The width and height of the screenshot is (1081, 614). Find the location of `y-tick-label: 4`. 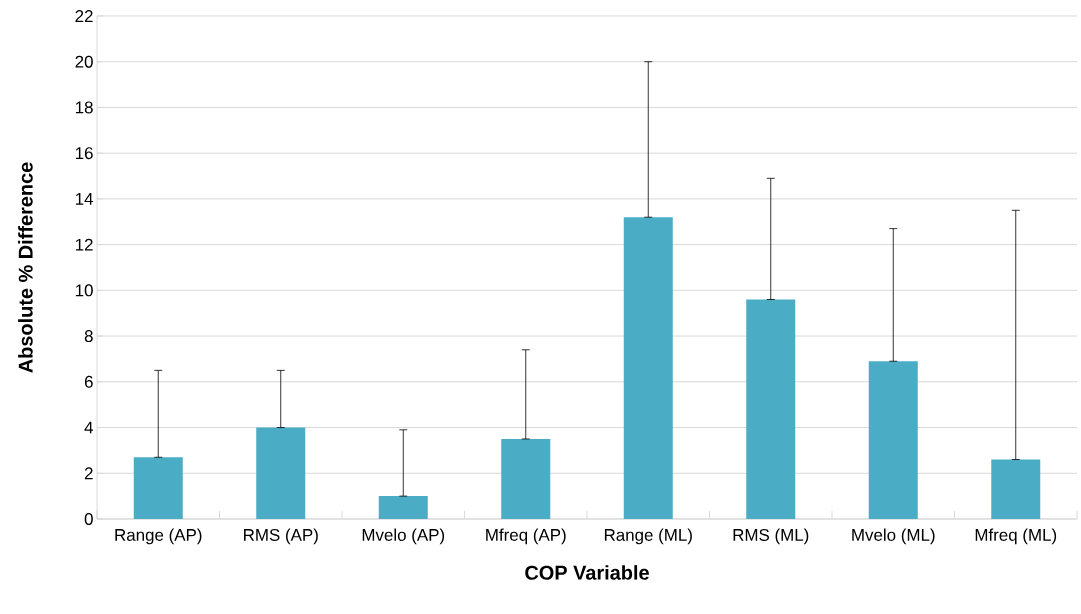

y-tick-label: 4 is located at coordinates (88, 427).